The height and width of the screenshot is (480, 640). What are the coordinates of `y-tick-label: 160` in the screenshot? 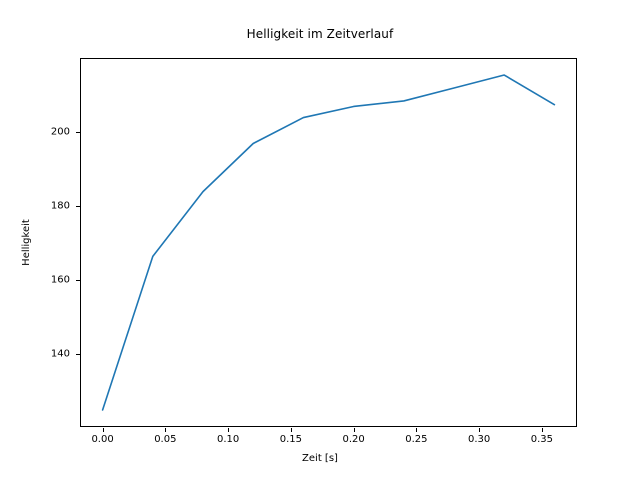 It's located at (60, 280).